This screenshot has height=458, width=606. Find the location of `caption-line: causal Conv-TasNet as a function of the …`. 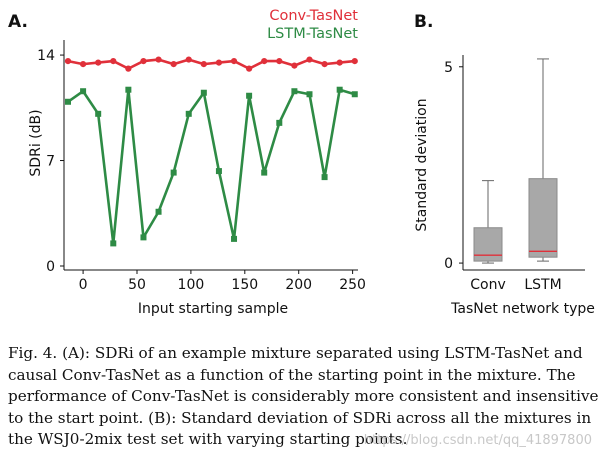

caption-line: causal Conv-TasNet as a function of the … is located at coordinates (292, 374).